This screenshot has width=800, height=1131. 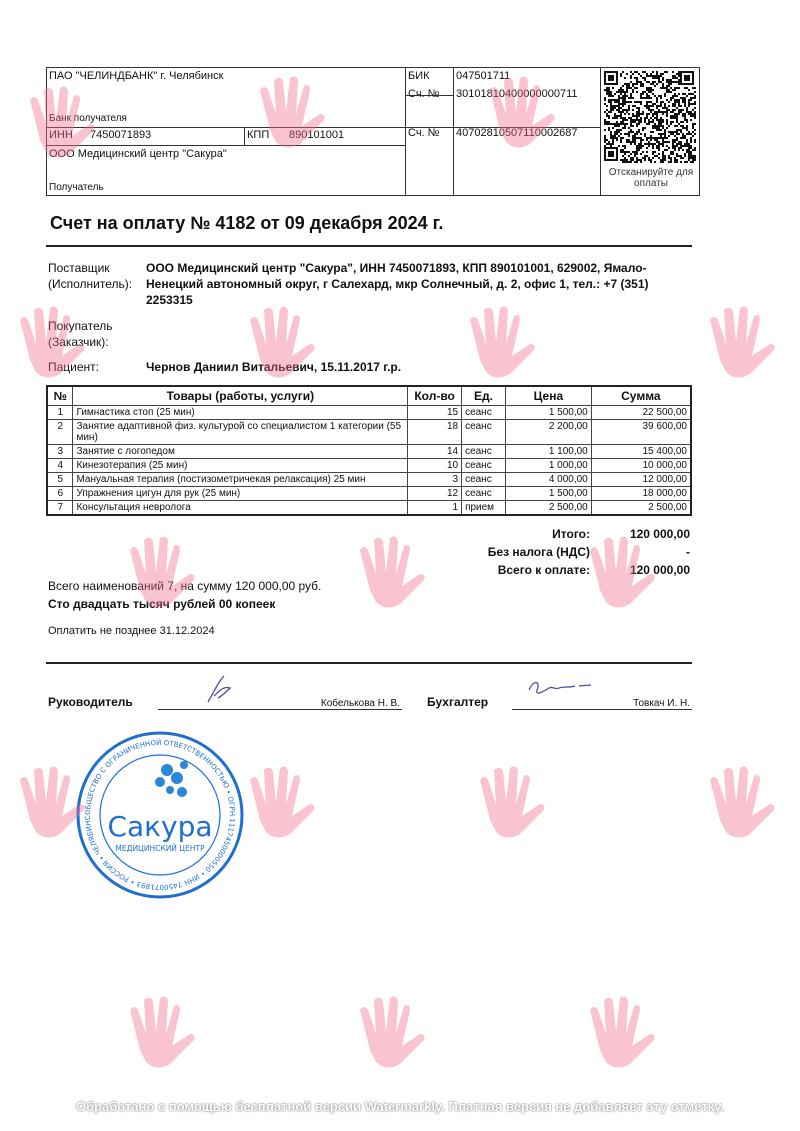 I want to click on kpp-value: 890101001, so click(x=317, y=135).